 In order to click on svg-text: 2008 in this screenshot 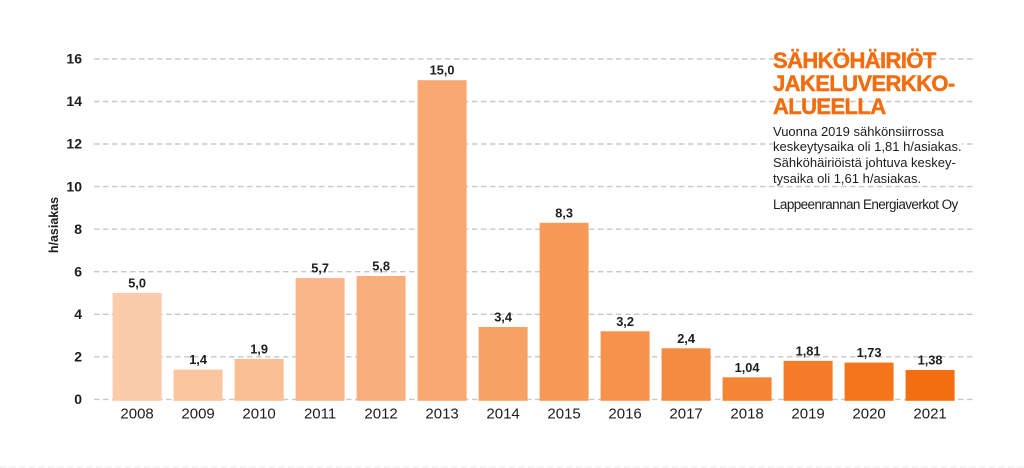, I will do `click(136, 414)`.